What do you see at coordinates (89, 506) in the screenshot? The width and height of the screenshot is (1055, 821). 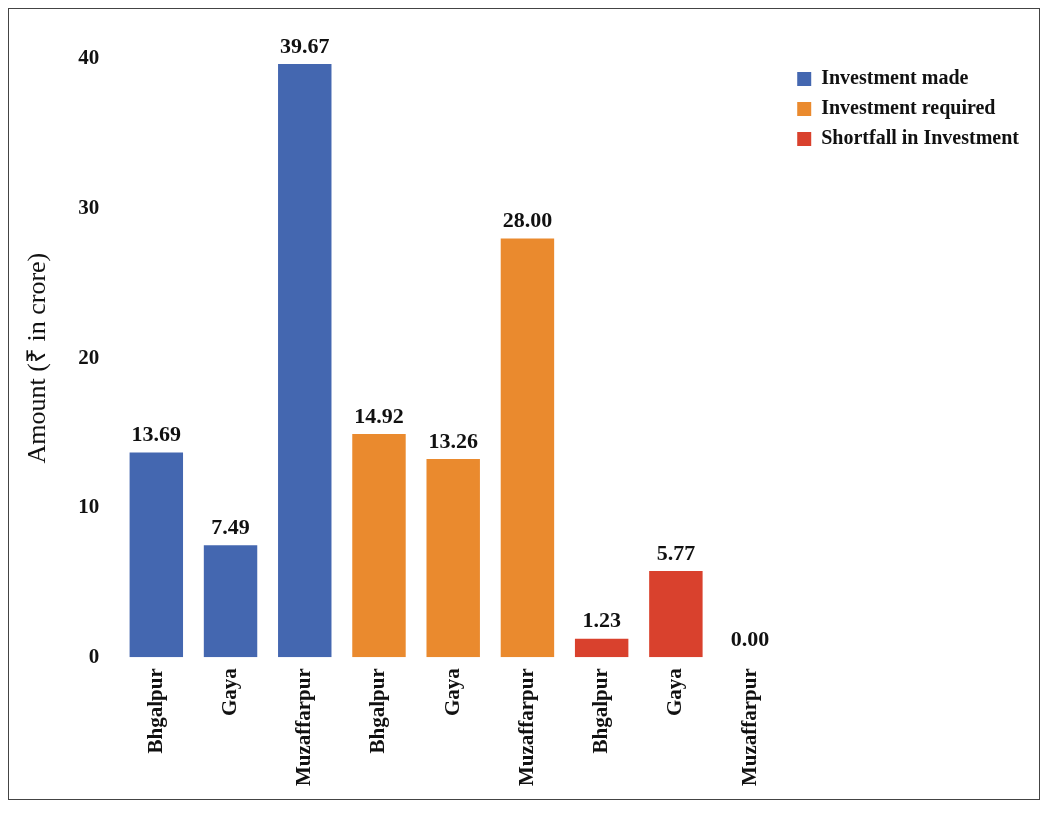 I see `y-tick-label: 10` at bounding box center [89, 506].